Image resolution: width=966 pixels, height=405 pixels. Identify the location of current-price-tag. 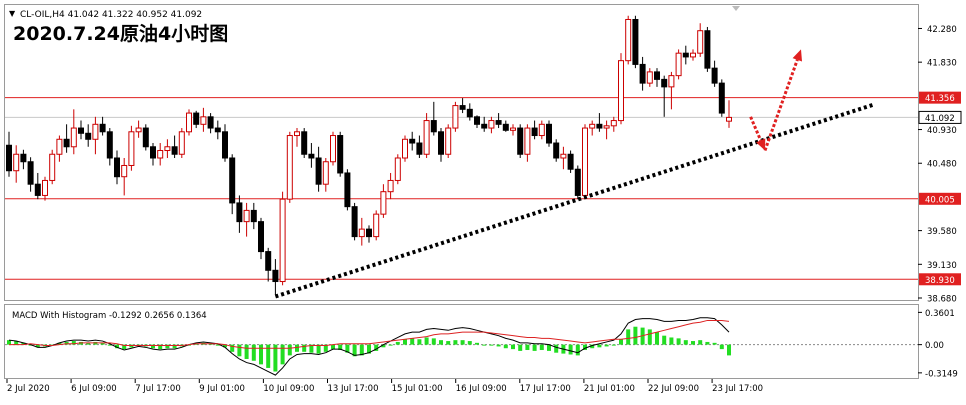
(940, 117).